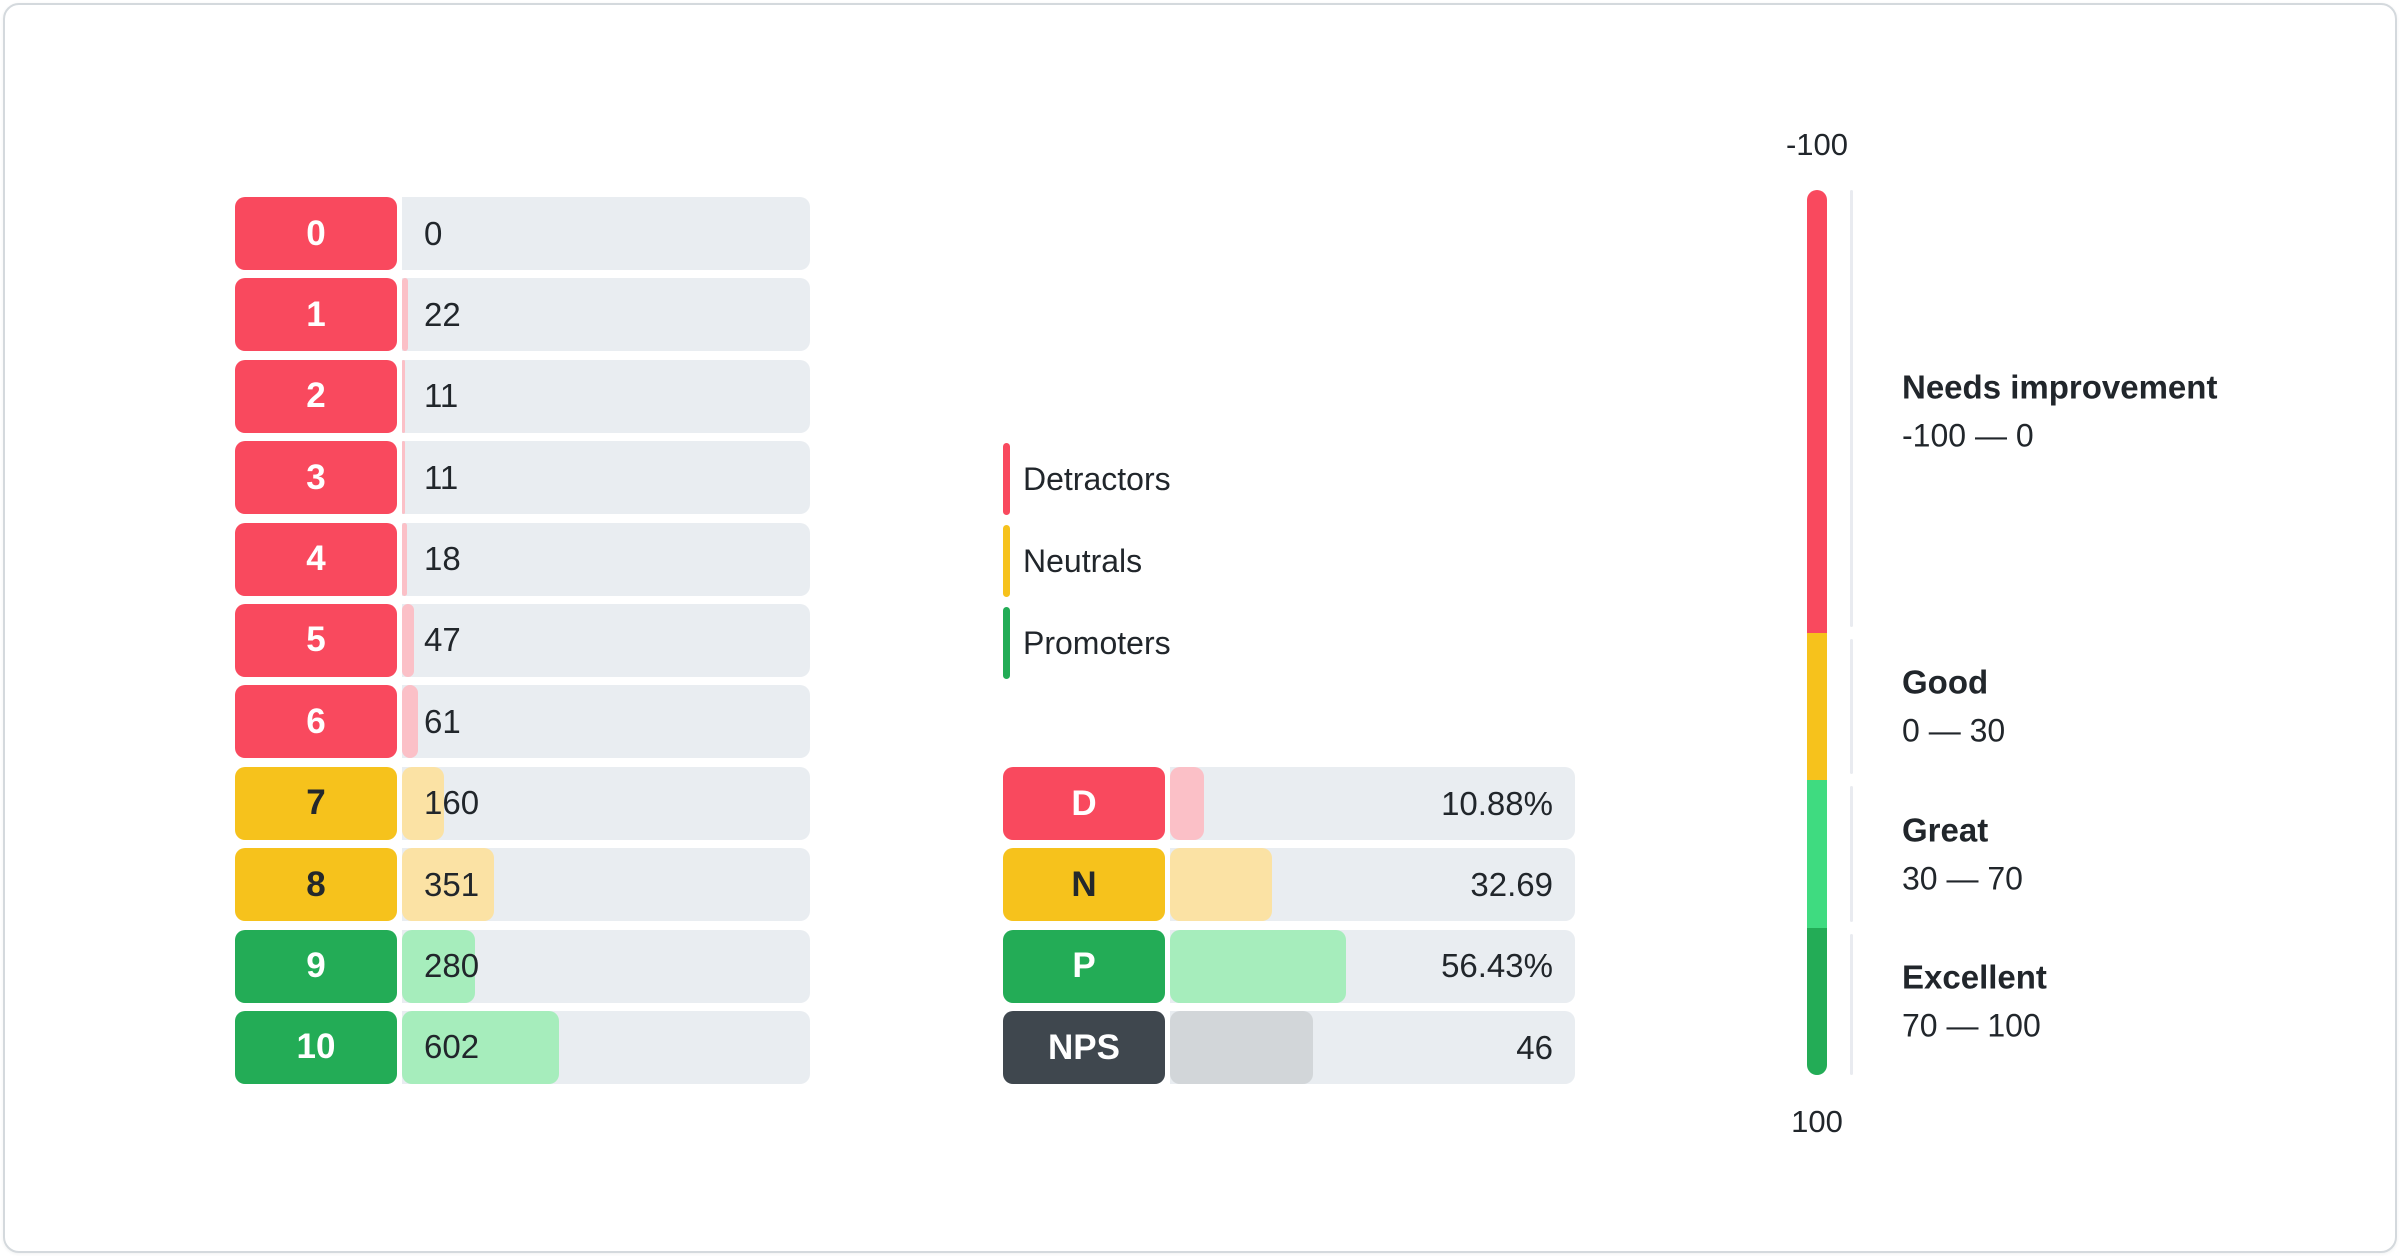 The image size is (2400, 1256). Describe the element at coordinates (452, 1047) in the screenshot. I see `score-count: 602` at that location.